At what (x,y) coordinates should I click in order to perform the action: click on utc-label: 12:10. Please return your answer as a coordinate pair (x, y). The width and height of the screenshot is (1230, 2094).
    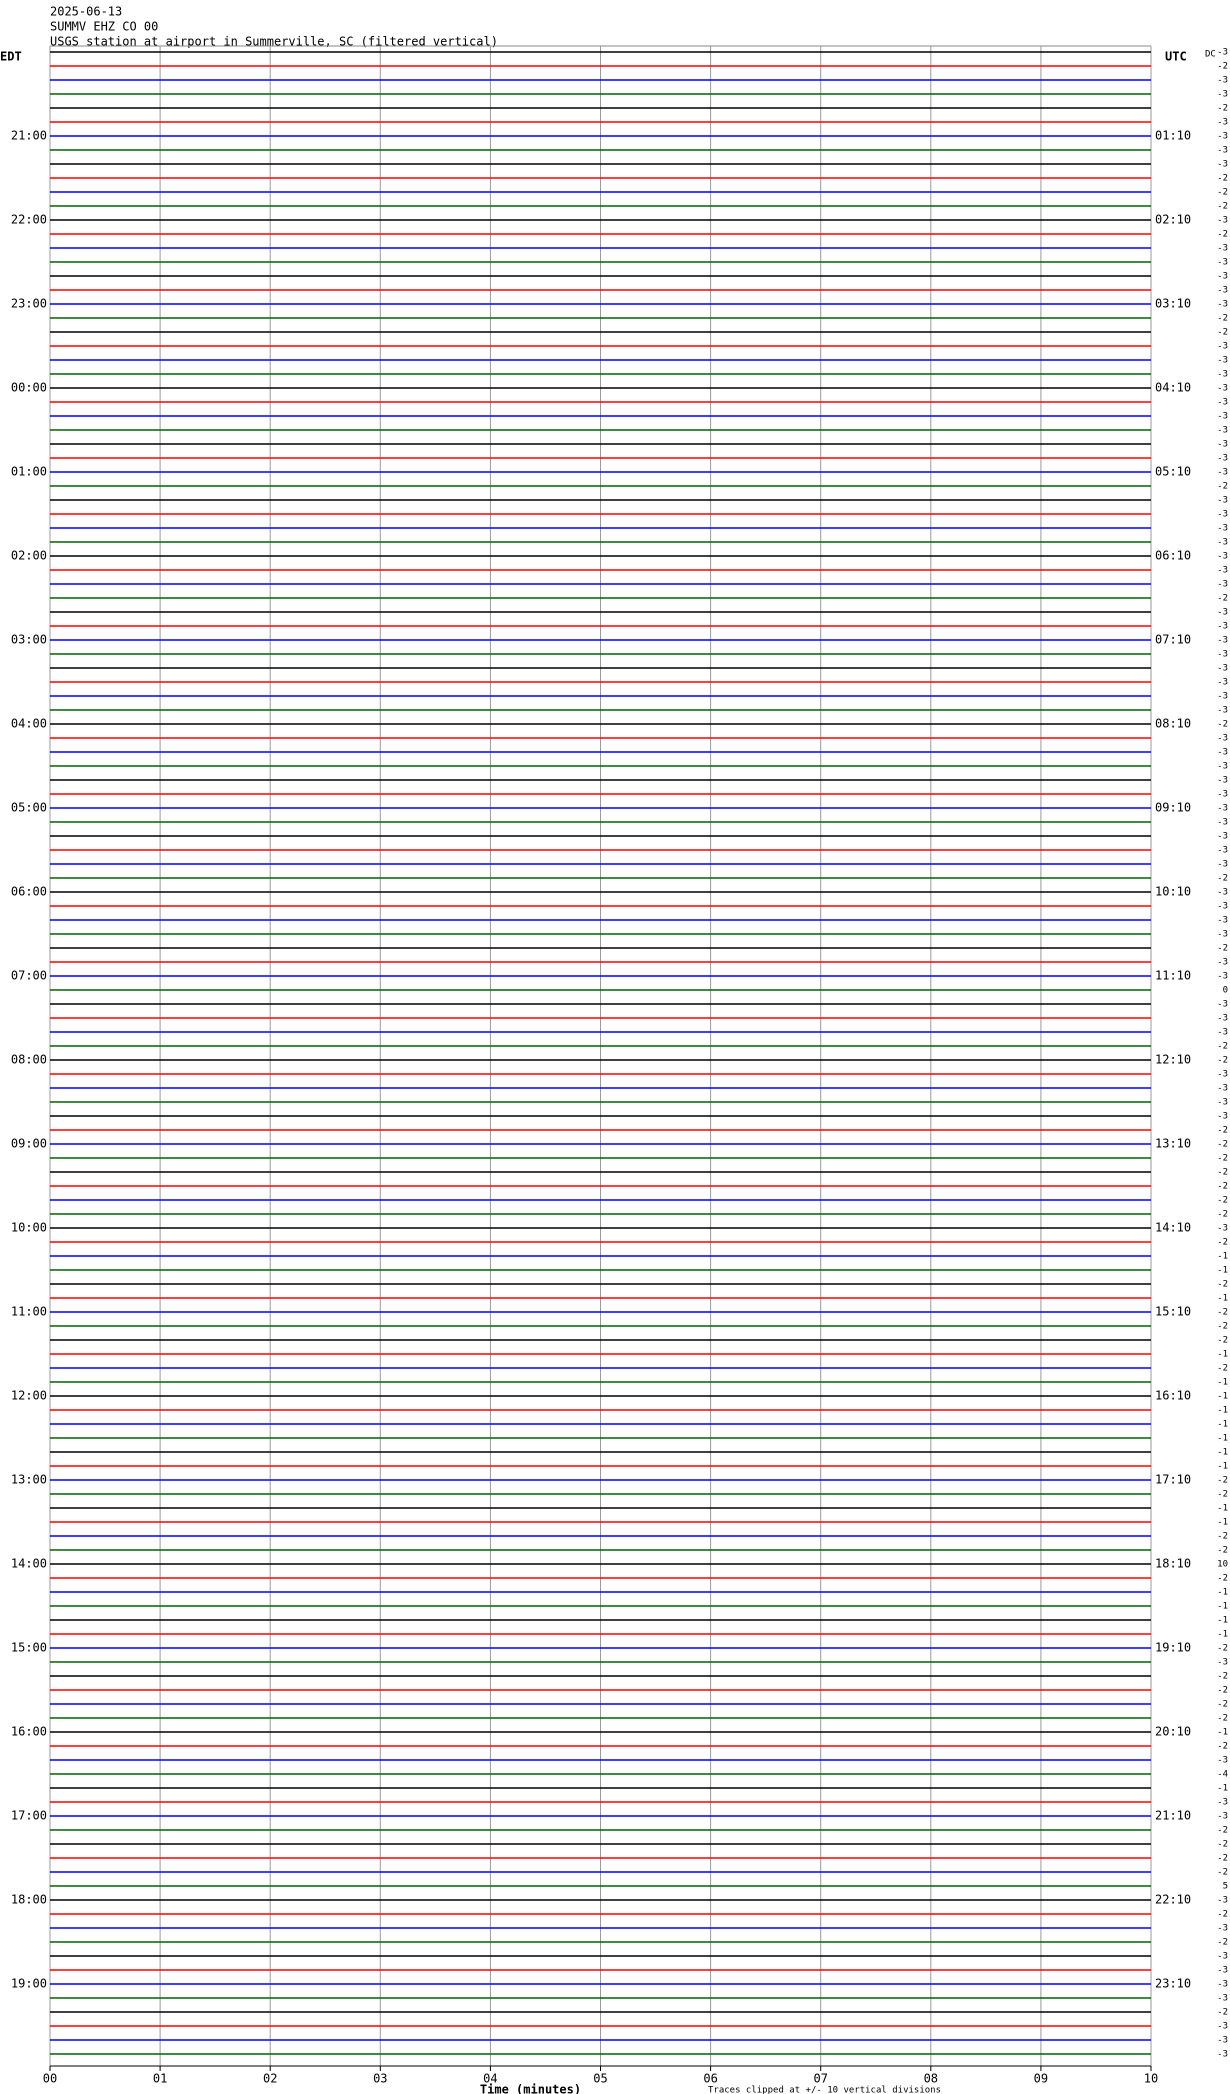
    Looking at the image, I should click on (1173, 1060).